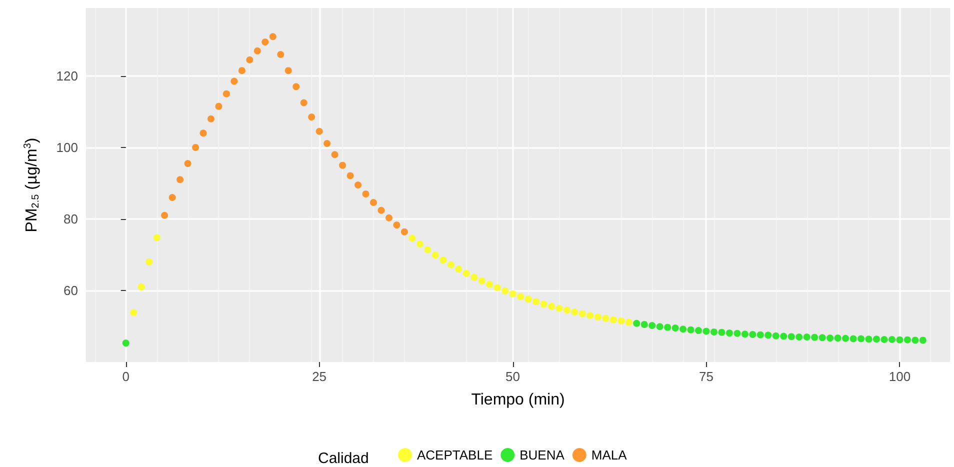 This screenshot has height=467, width=954. Describe the element at coordinates (67, 76) in the screenshot. I see `y-tick-label: 120` at that location.